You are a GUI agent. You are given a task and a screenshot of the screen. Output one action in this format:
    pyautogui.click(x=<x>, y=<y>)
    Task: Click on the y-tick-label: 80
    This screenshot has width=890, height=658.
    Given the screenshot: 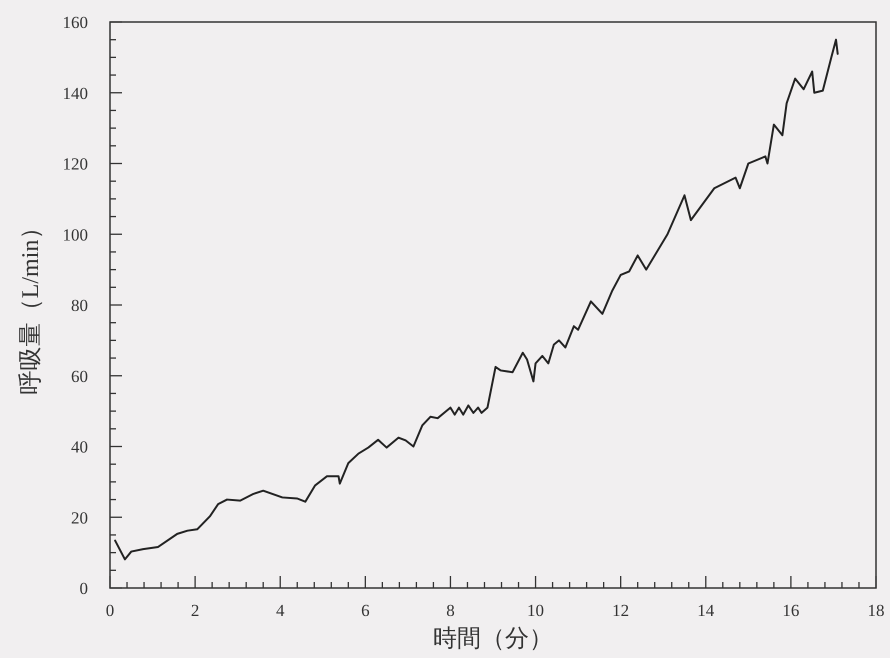 What is the action you would take?
    pyautogui.click(x=79, y=305)
    